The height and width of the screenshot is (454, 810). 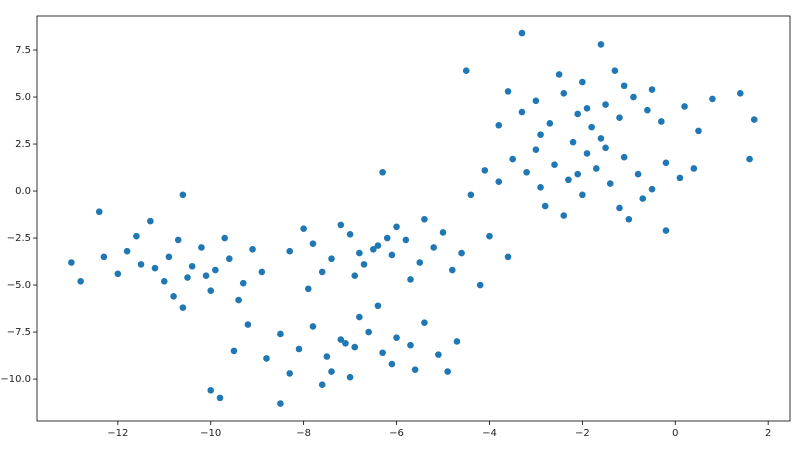 I want to click on y-tick-label: −7.5, so click(x=19, y=332).